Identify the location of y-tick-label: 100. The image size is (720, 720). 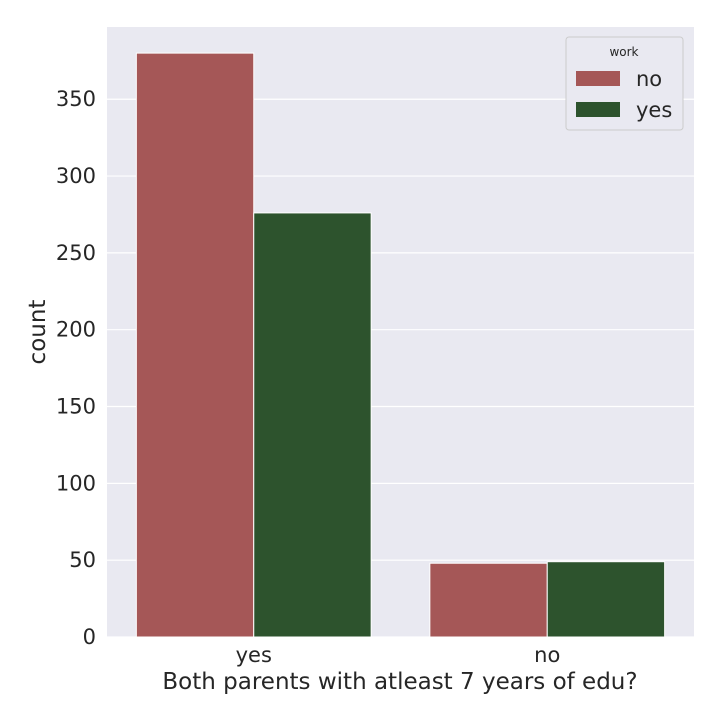
(76, 483).